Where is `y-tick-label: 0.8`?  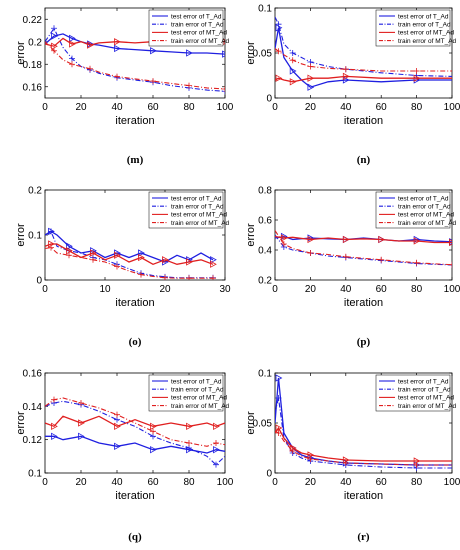 y-tick-label: 0.8 is located at coordinates (265, 191).